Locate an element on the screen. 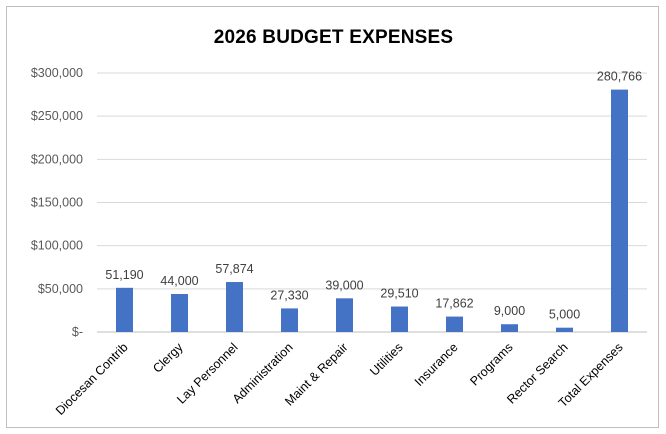 This screenshot has width=666, height=434. category-label: Insurance is located at coordinates (436, 364).